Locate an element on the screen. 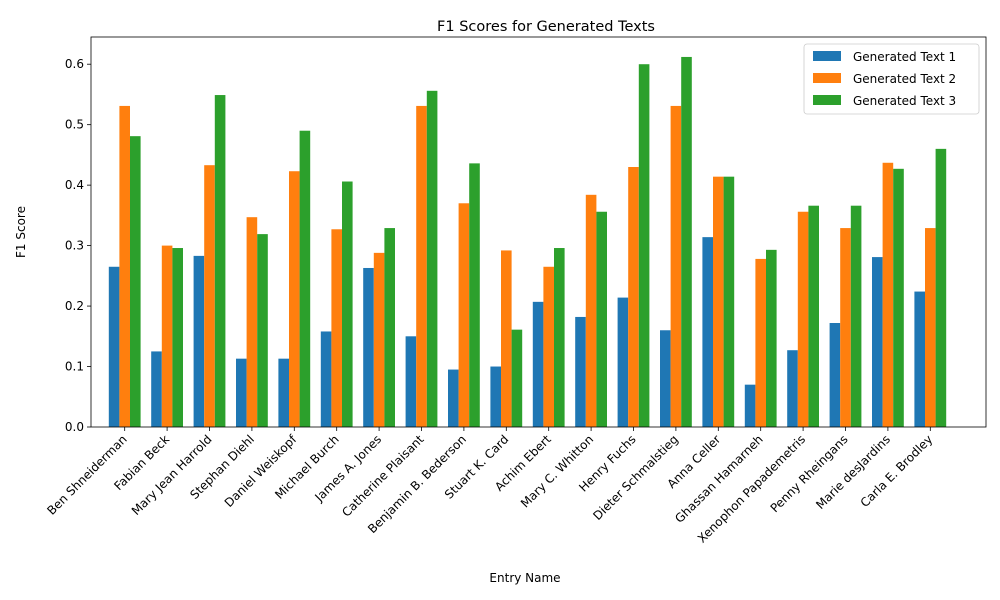 The width and height of the screenshot is (1000, 600). y-tick-label: 0.1 is located at coordinates (74, 367).